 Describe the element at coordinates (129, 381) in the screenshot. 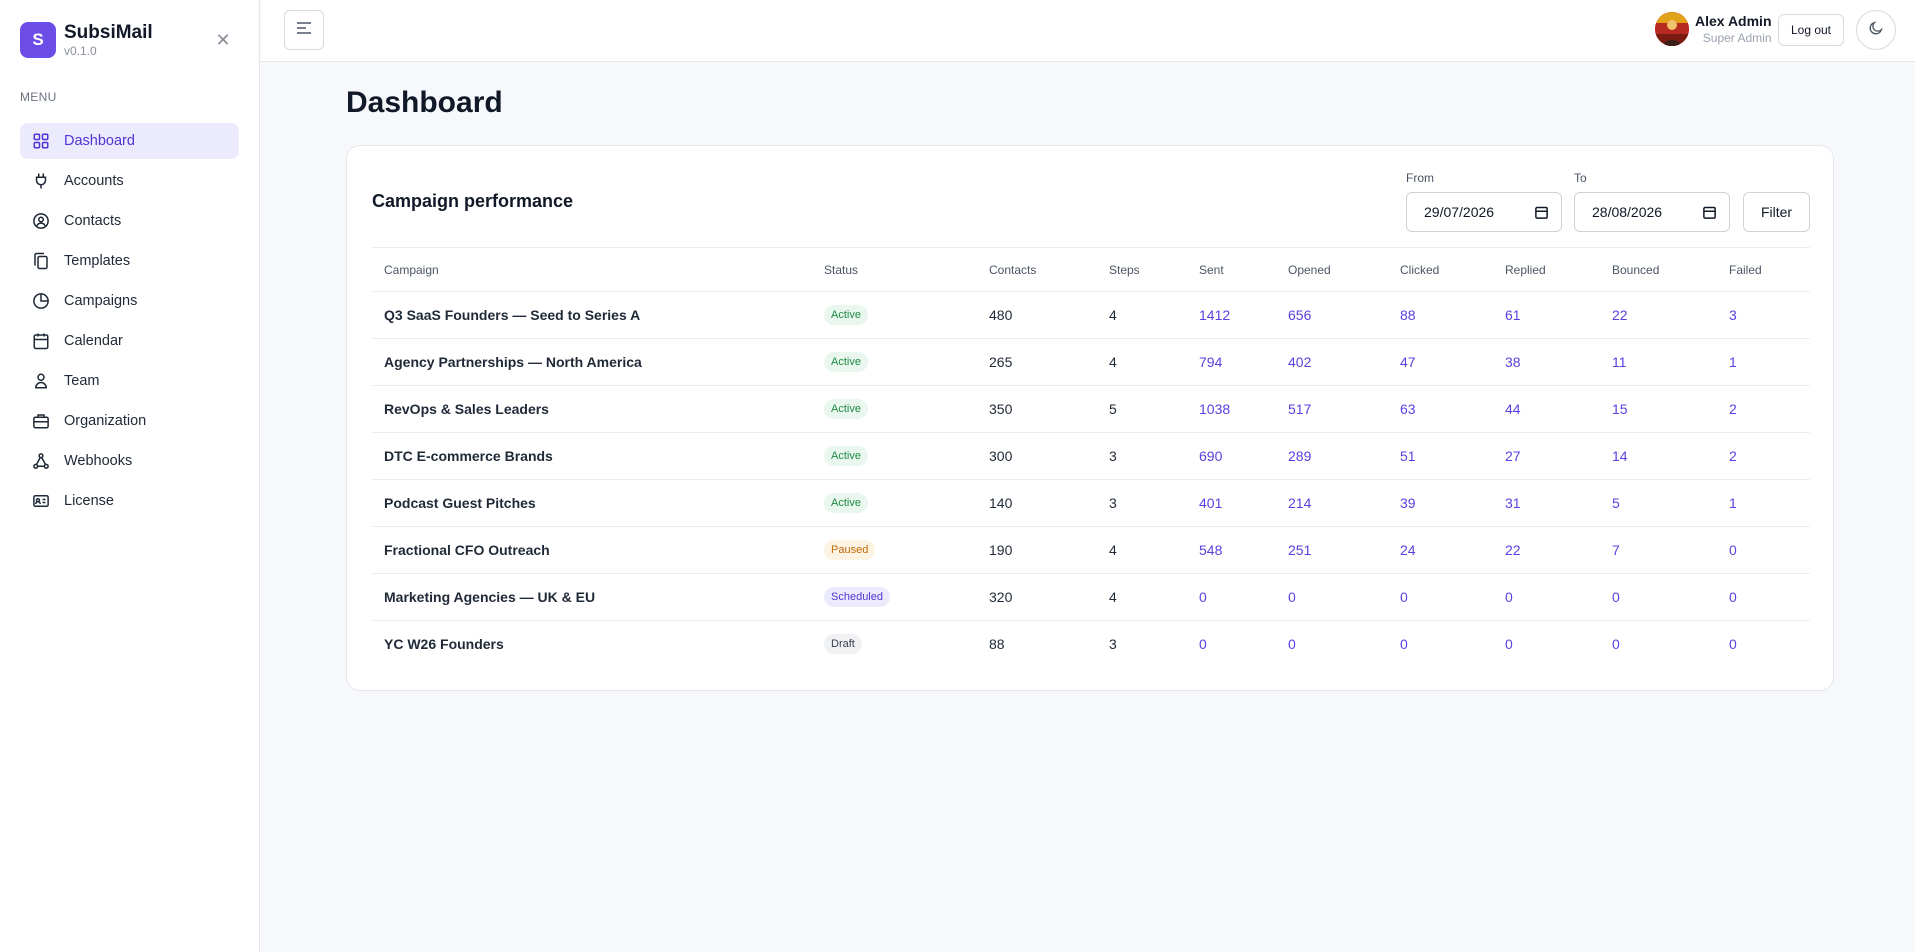

I see `sidebar-item-team: Team` at that location.